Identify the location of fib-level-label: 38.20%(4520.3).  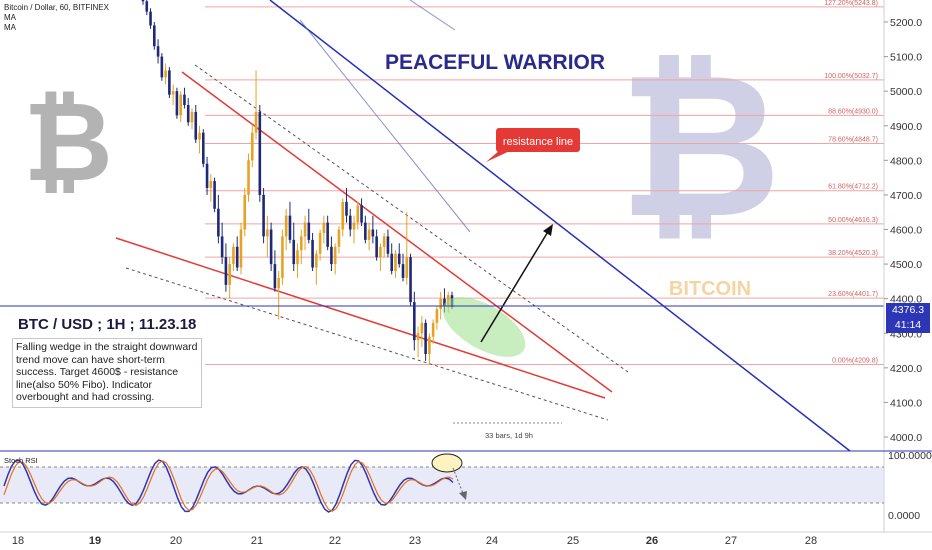
(853, 253).